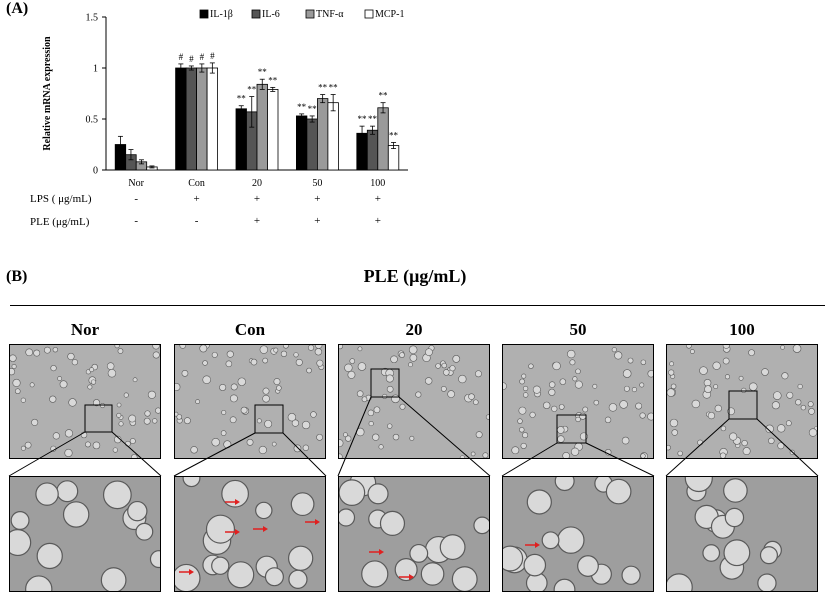 This screenshot has width=827, height=595. I want to click on x-tick-label: Con, so click(196, 183).